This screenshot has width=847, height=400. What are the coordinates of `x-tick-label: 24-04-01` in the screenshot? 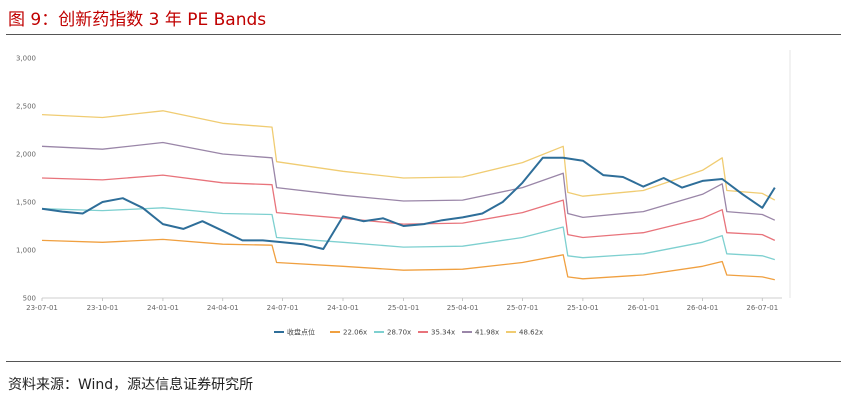 It's located at (223, 308).